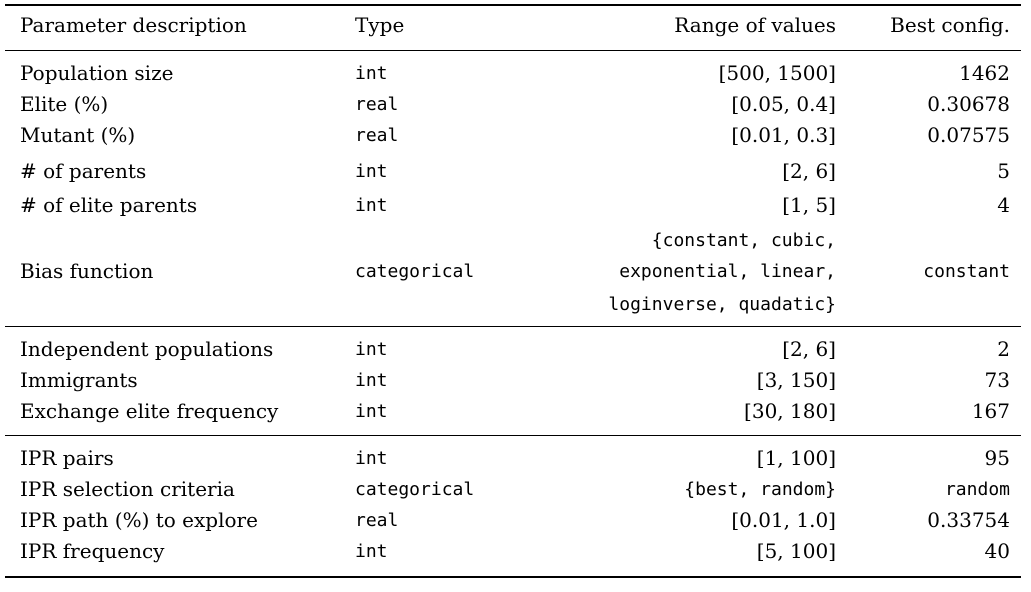 The image size is (1031, 592). What do you see at coordinates (67, 458) in the screenshot?
I see `param-description: IPR pairs` at bounding box center [67, 458].